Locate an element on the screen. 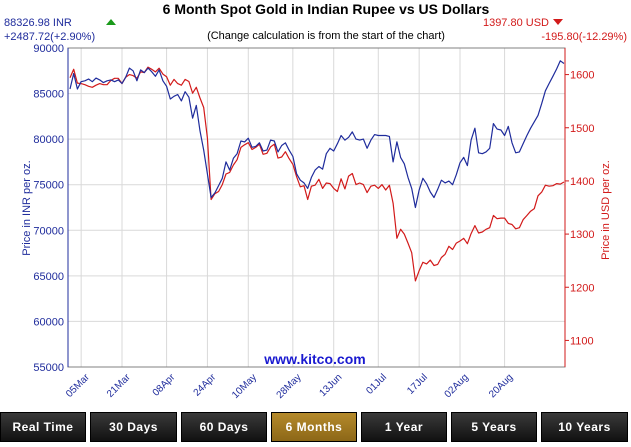  right-tick-label: 1300 is located at coordinates (582, 235).